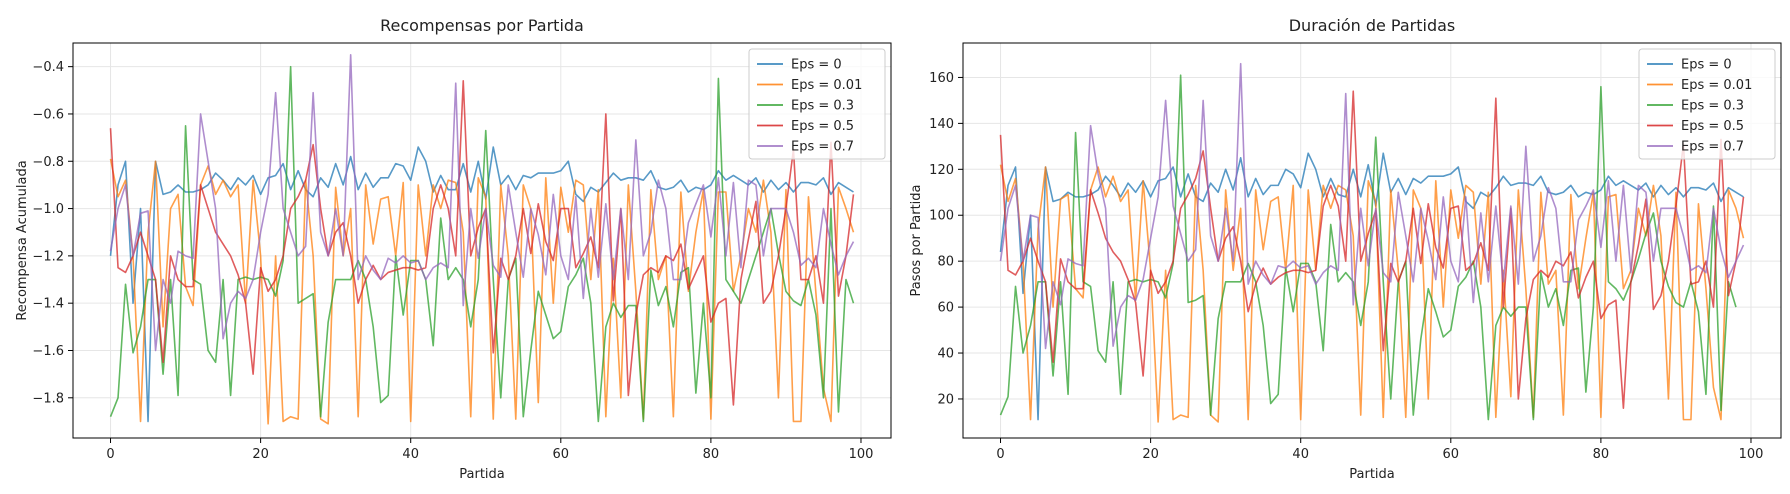 The width and height of the screenshot is (1790, 494). I want to click on y-tick-label: 100, so click(941, 216).